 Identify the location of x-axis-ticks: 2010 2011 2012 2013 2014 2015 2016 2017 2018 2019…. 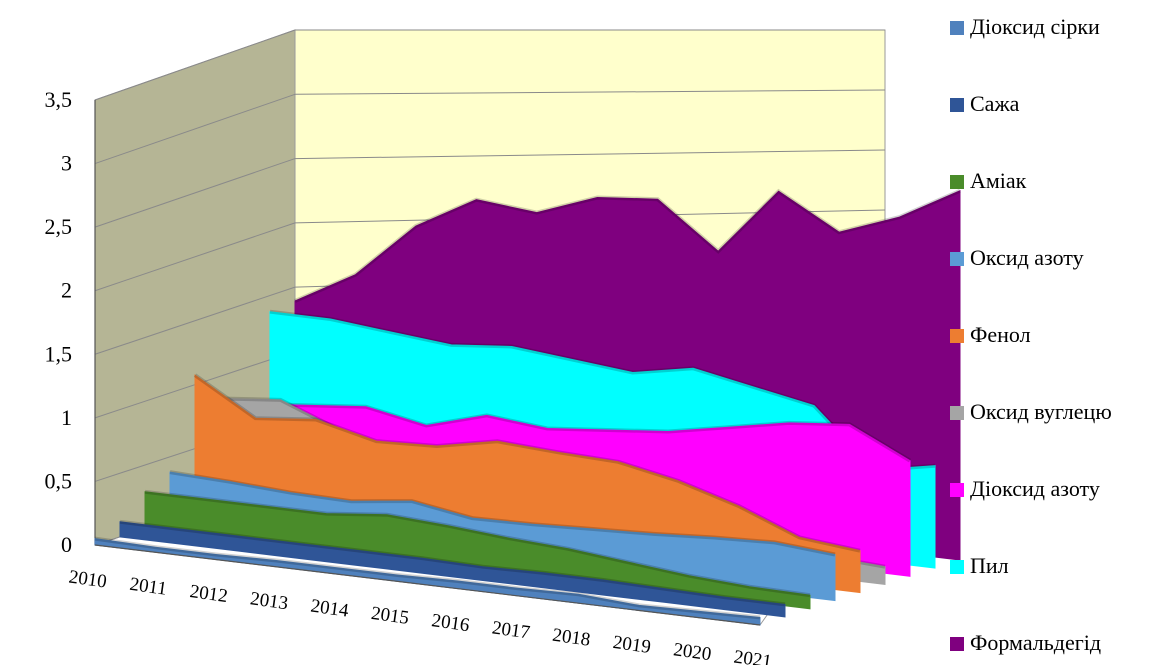
(420, 607).